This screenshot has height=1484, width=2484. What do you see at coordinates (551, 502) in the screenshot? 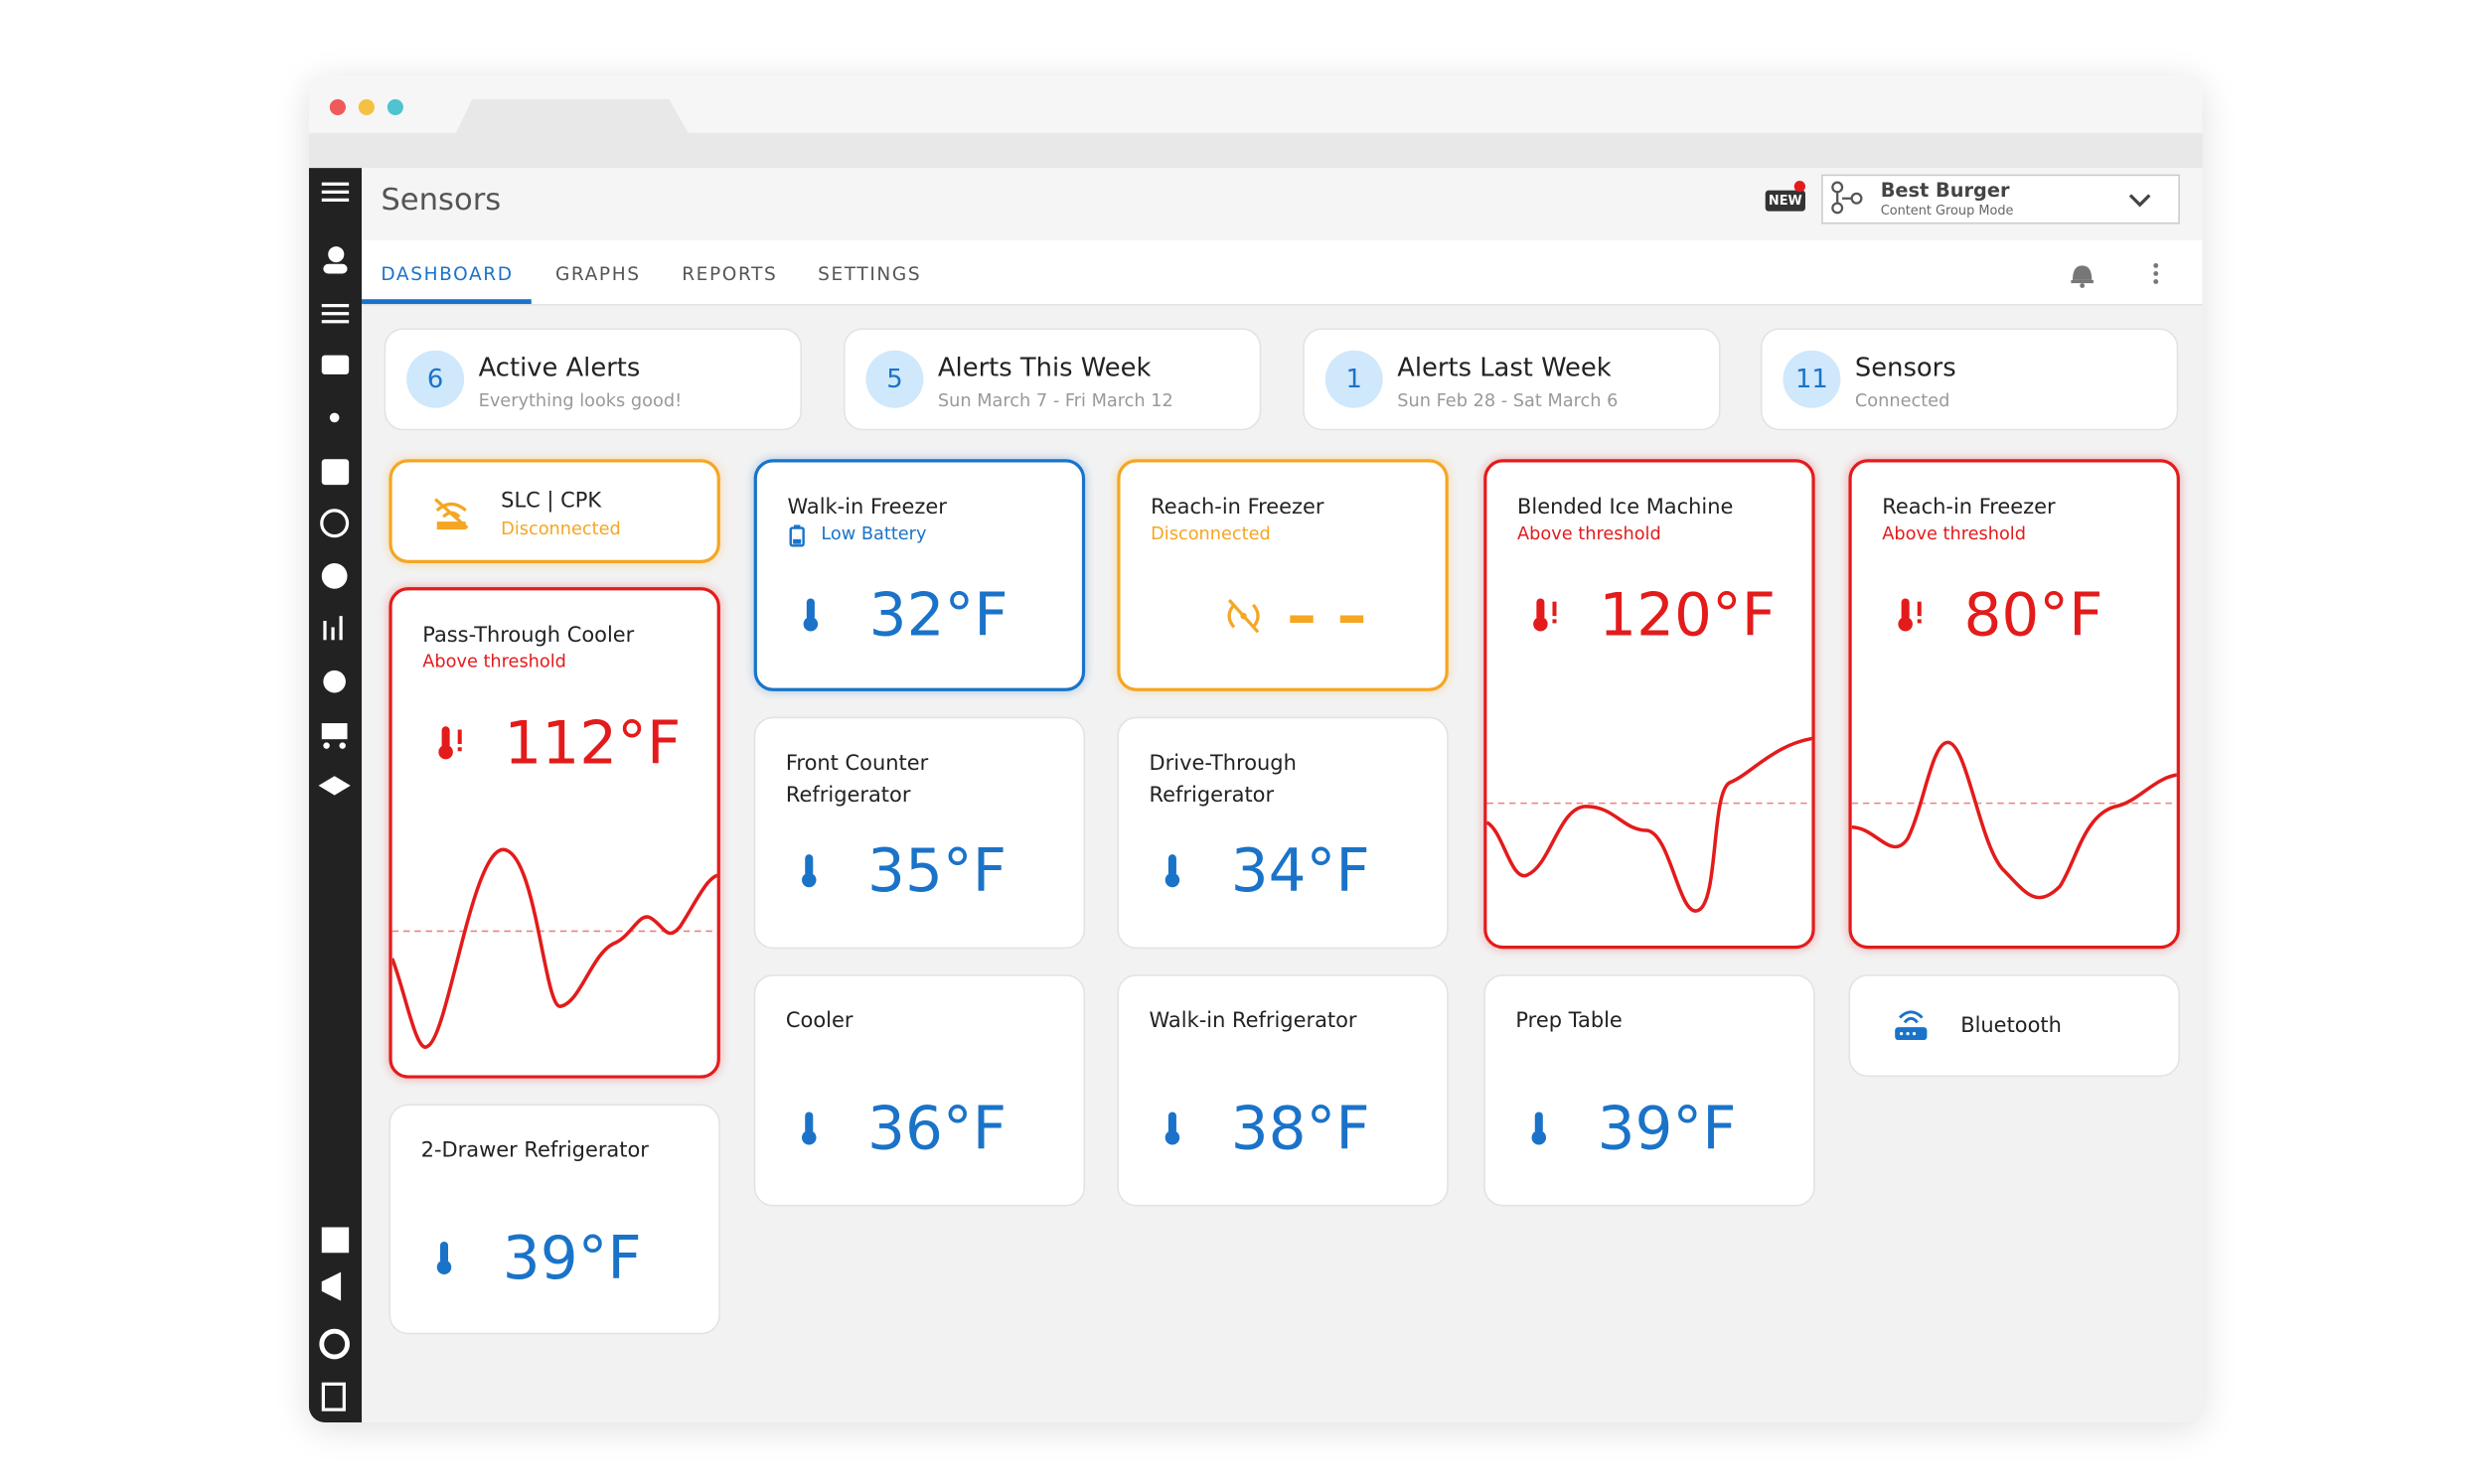
I see `sensor-name: SLC | CPK` at bounding box center [551, 502].